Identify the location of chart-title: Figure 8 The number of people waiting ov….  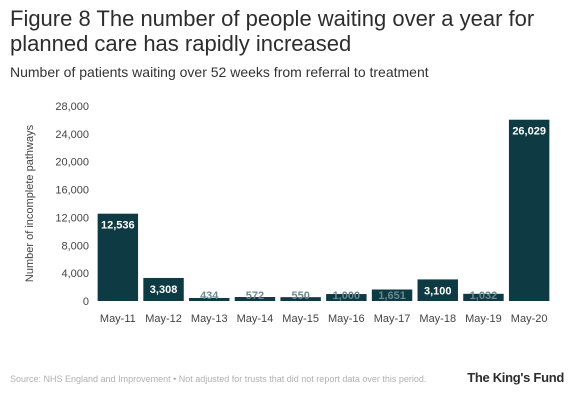
(272, 31).